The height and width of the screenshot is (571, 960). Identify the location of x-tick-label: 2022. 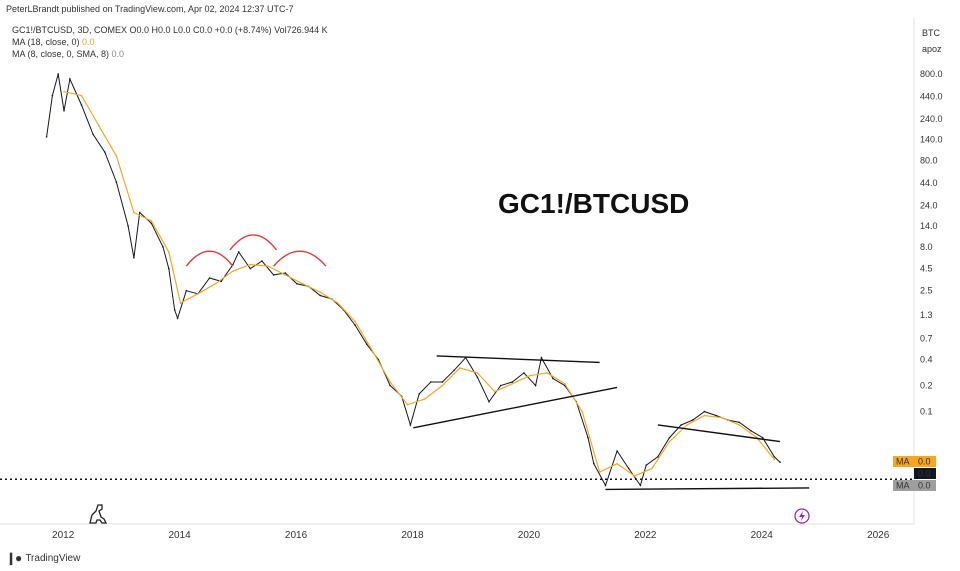
(645, 535).